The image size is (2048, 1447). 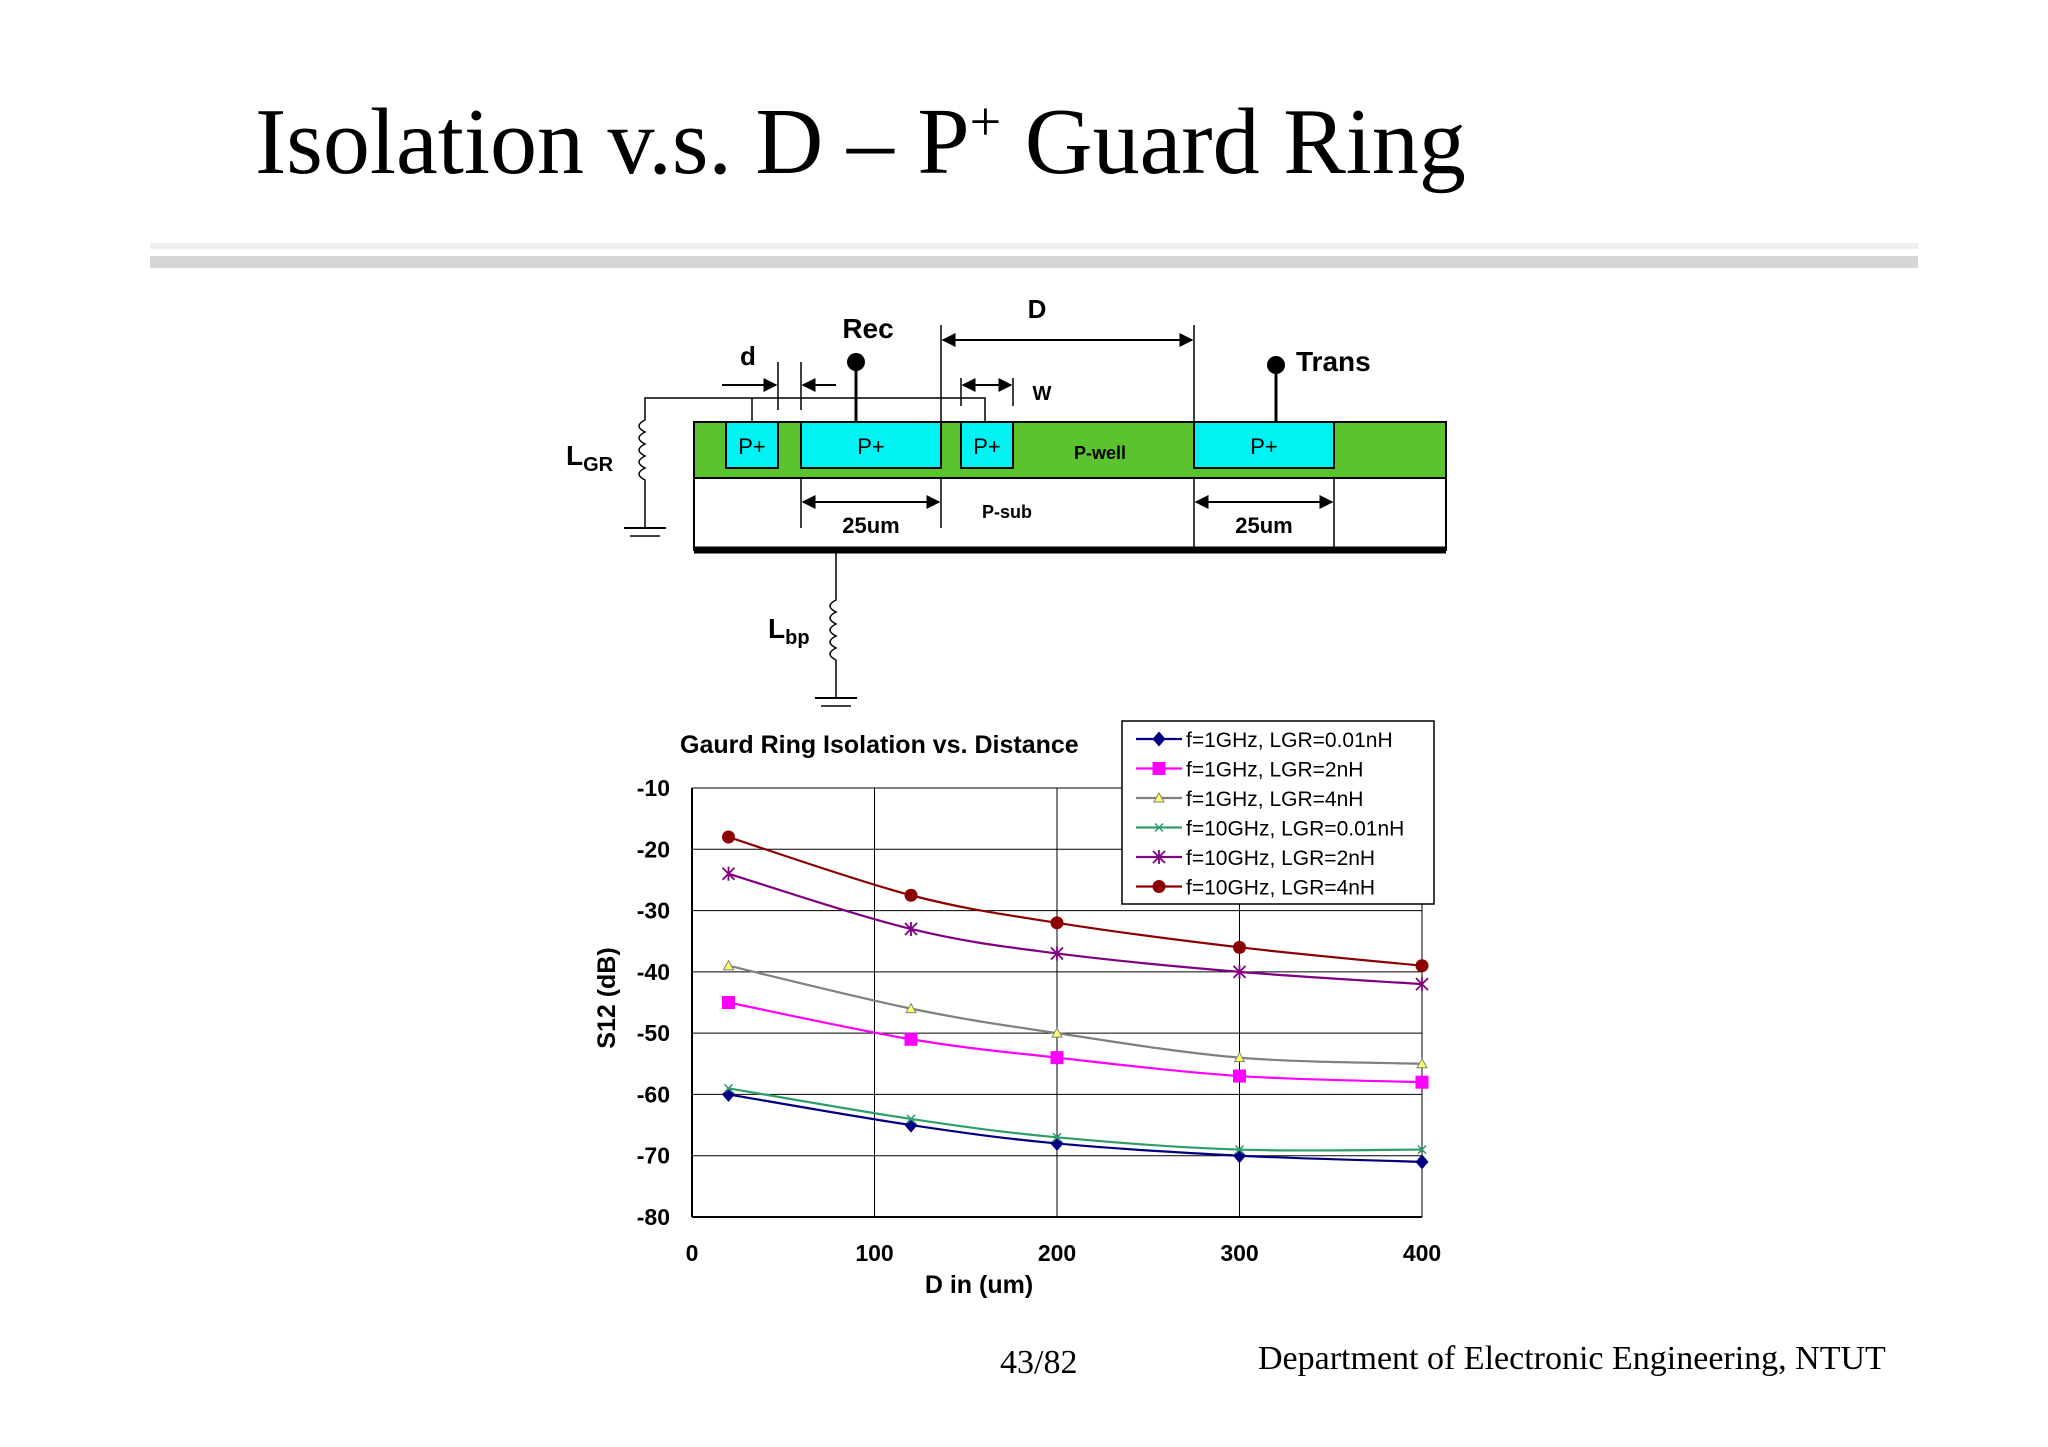 I want to click on page-number: 43/82, so click(x=1039, y=1362).